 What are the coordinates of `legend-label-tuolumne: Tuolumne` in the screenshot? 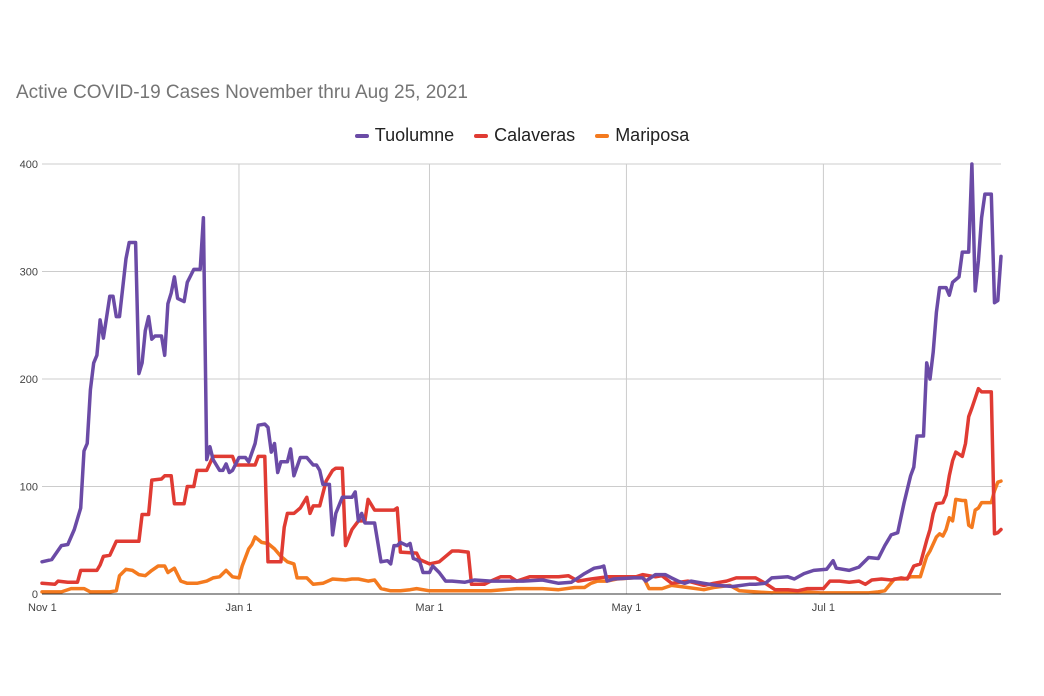 It's located at (414, 135).